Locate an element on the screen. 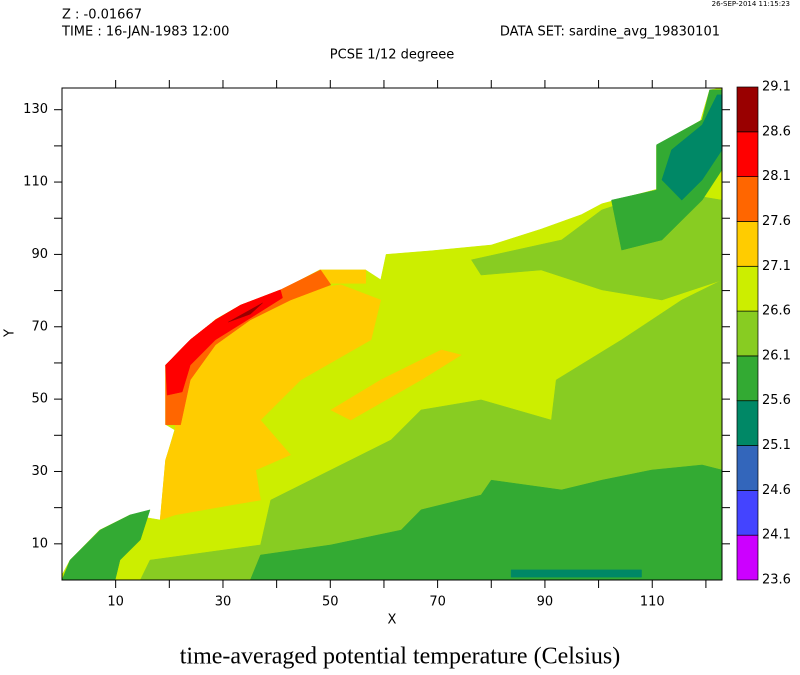 This screenshot has height=675, width=800. y-tick-label: 30 is located at coordinates (39, 471).